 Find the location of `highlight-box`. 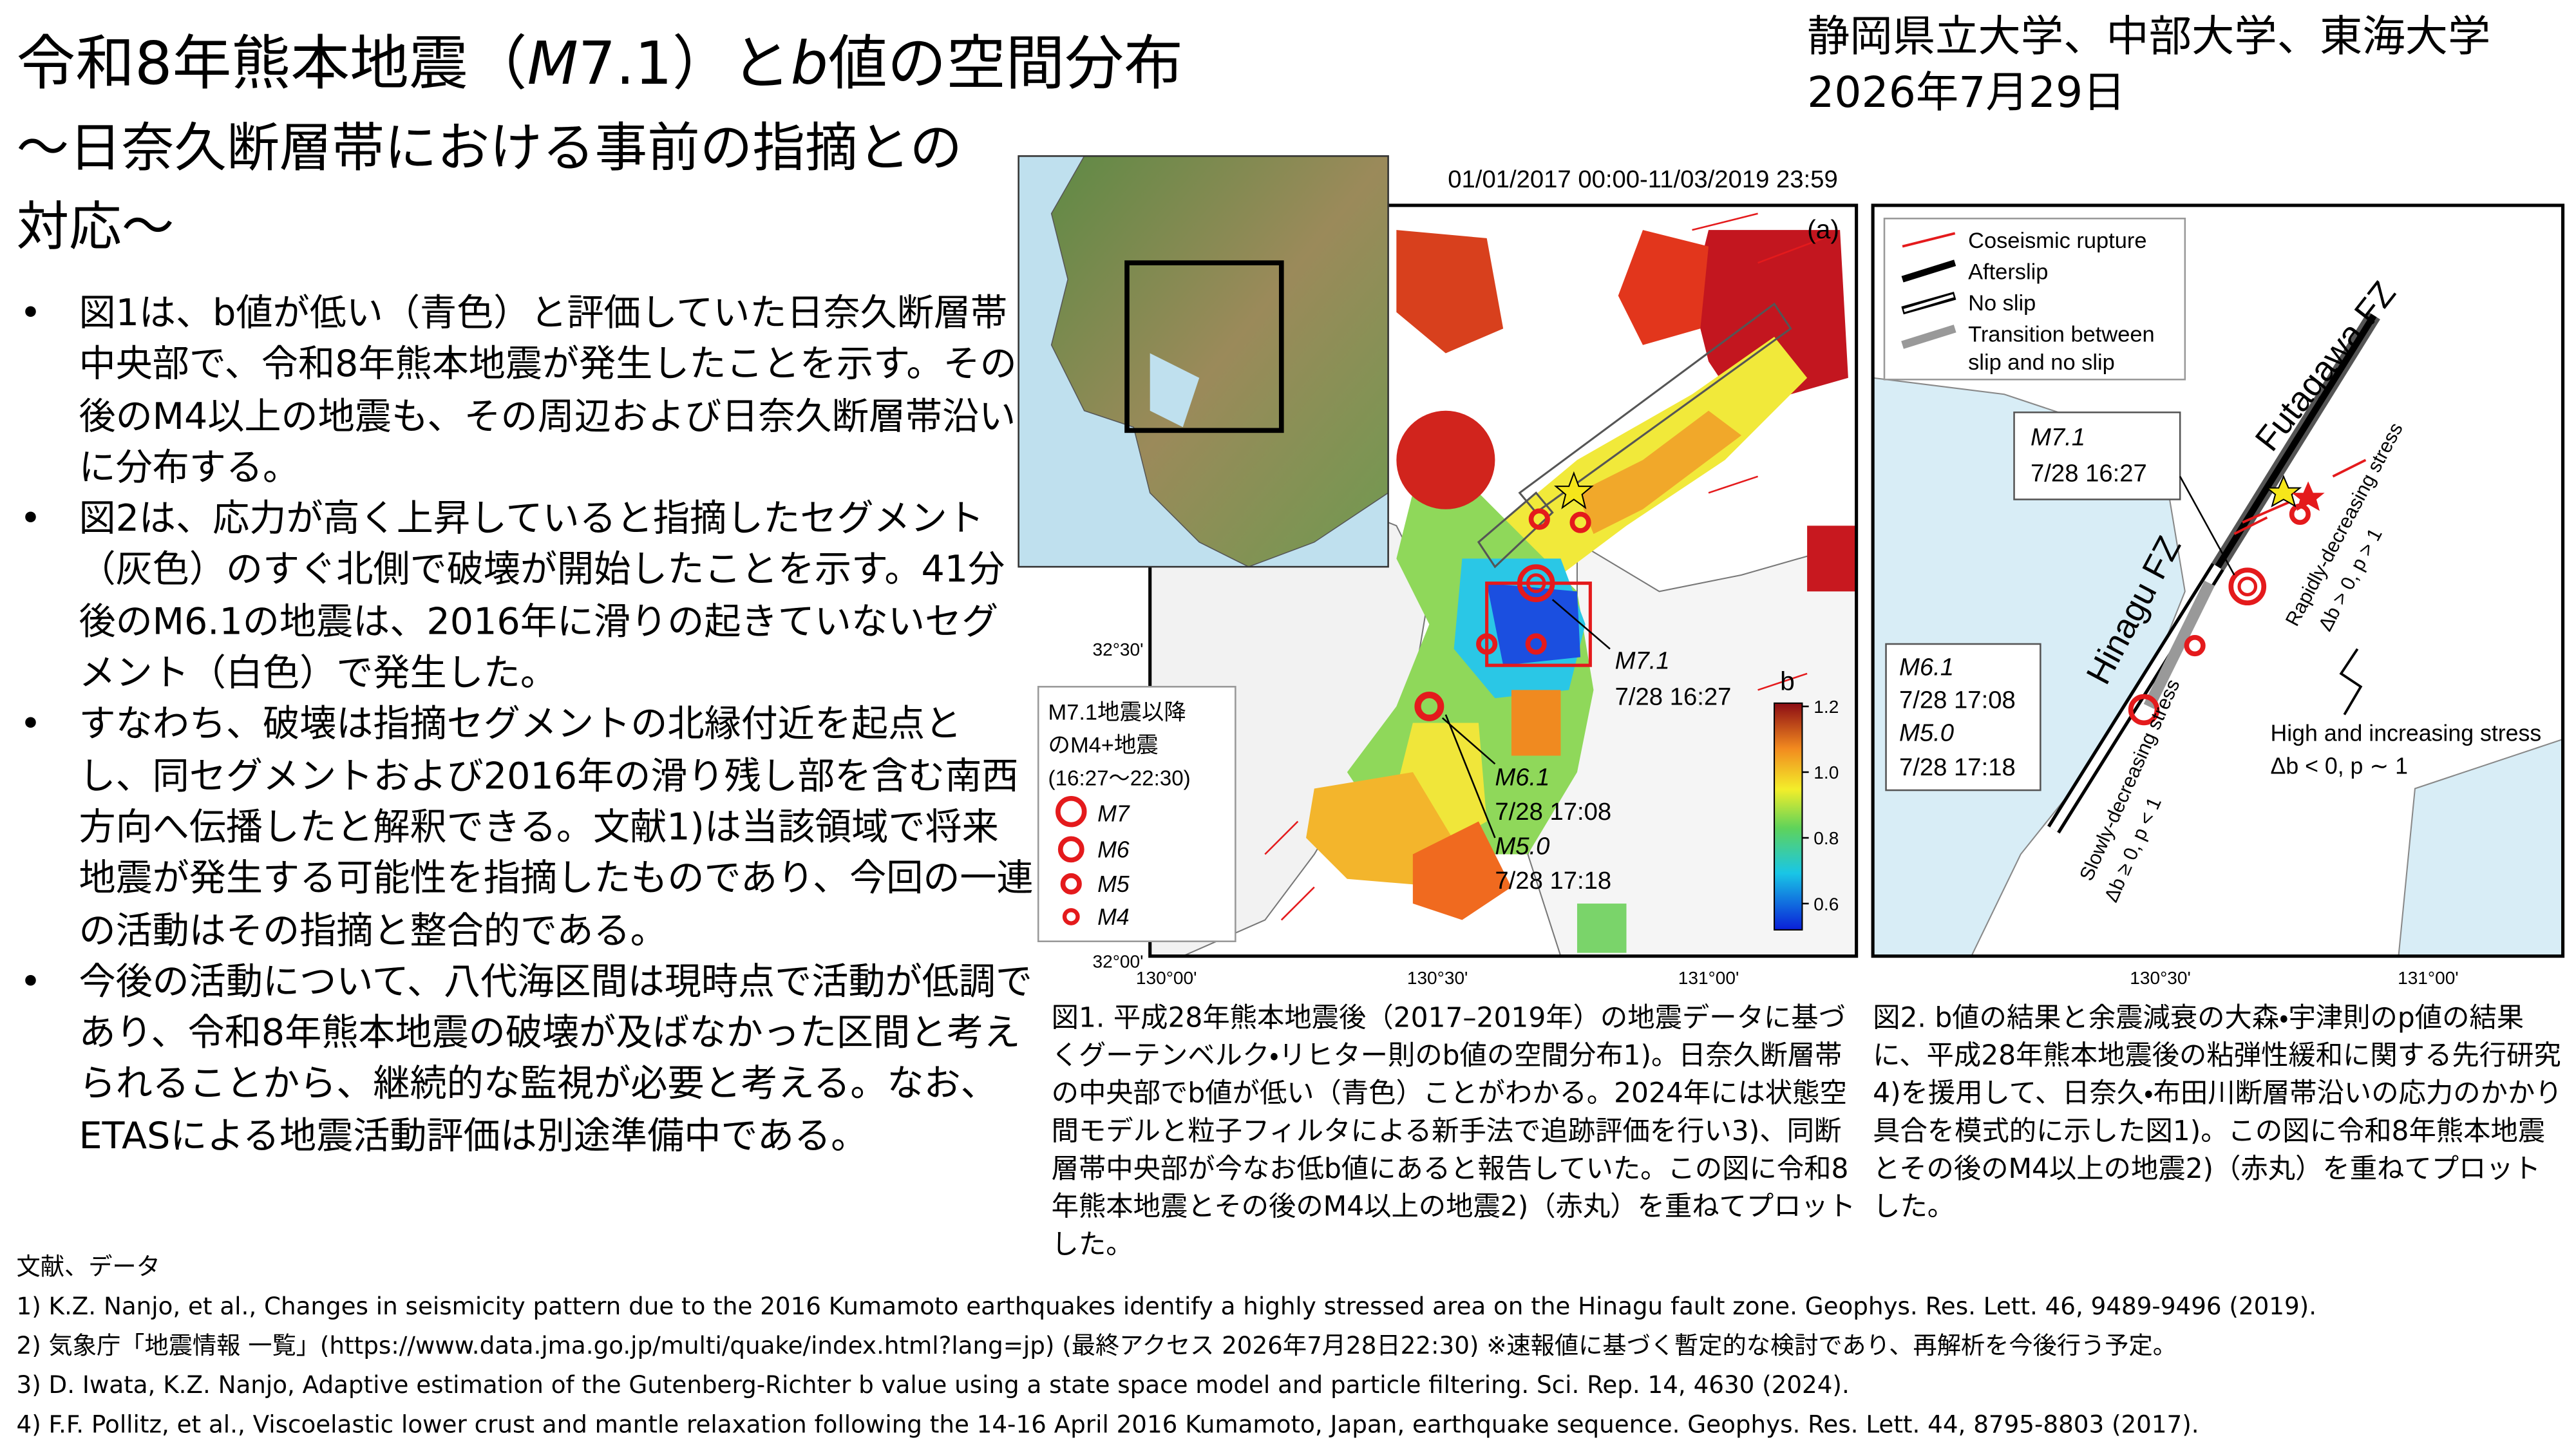

highlight-box is located at coordinates (1539, 624).